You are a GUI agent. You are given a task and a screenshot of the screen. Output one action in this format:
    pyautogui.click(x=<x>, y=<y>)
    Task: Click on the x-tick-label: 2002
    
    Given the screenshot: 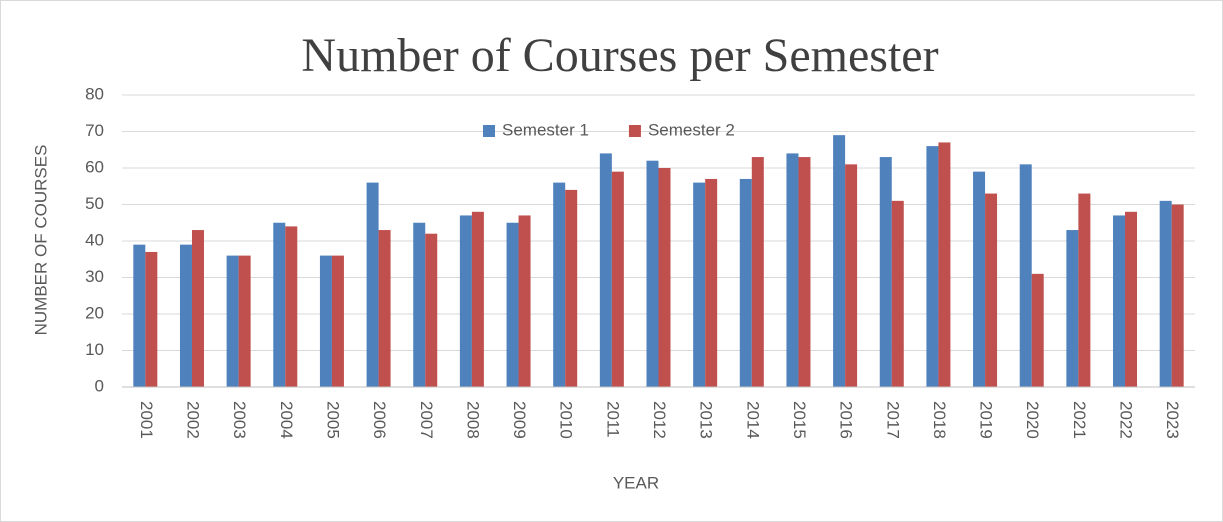 What is the action you would take?
    pyautogui.click(x=192, y=420)
    